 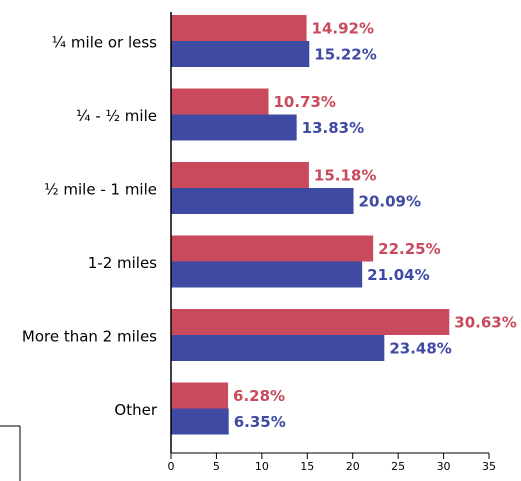 What do you see at coordinates (444, 466) in the screenshot?
I see `x-tick-label: 30` at bounding box center [444, 466].